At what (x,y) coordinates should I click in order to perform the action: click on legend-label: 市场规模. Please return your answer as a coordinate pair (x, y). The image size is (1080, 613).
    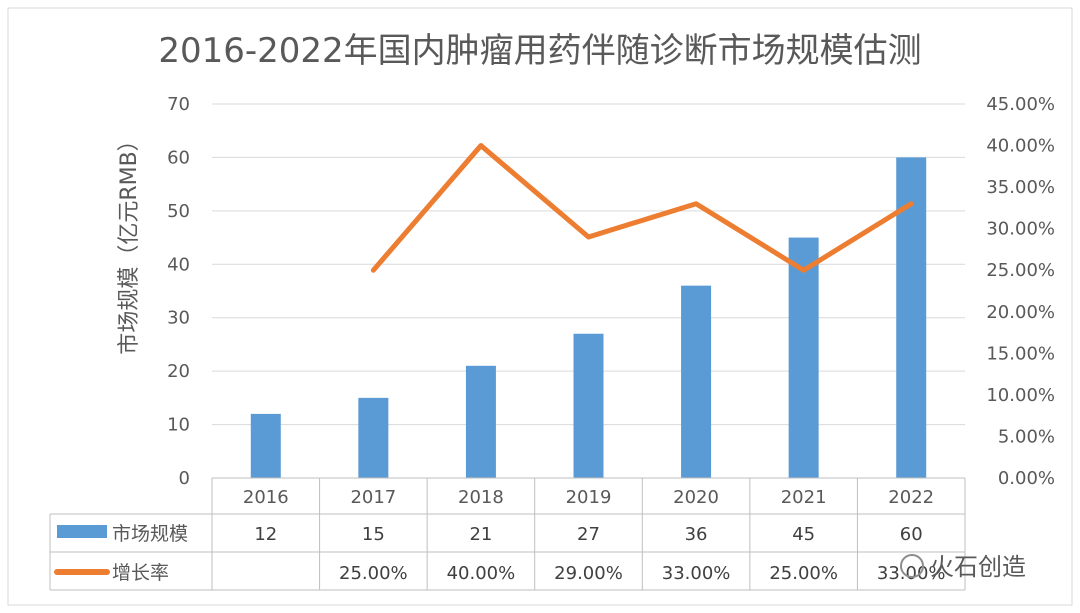
    Looking at the image, I should click on (150, 534).